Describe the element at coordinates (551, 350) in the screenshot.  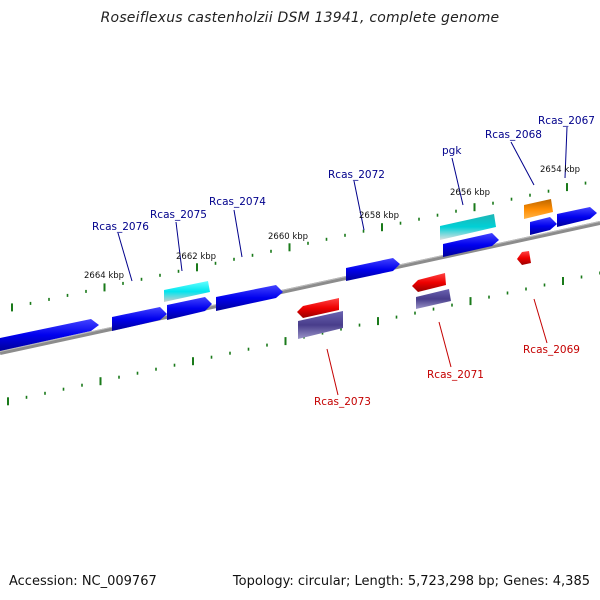
I see `gene-label: Rcas_2069` at that location.